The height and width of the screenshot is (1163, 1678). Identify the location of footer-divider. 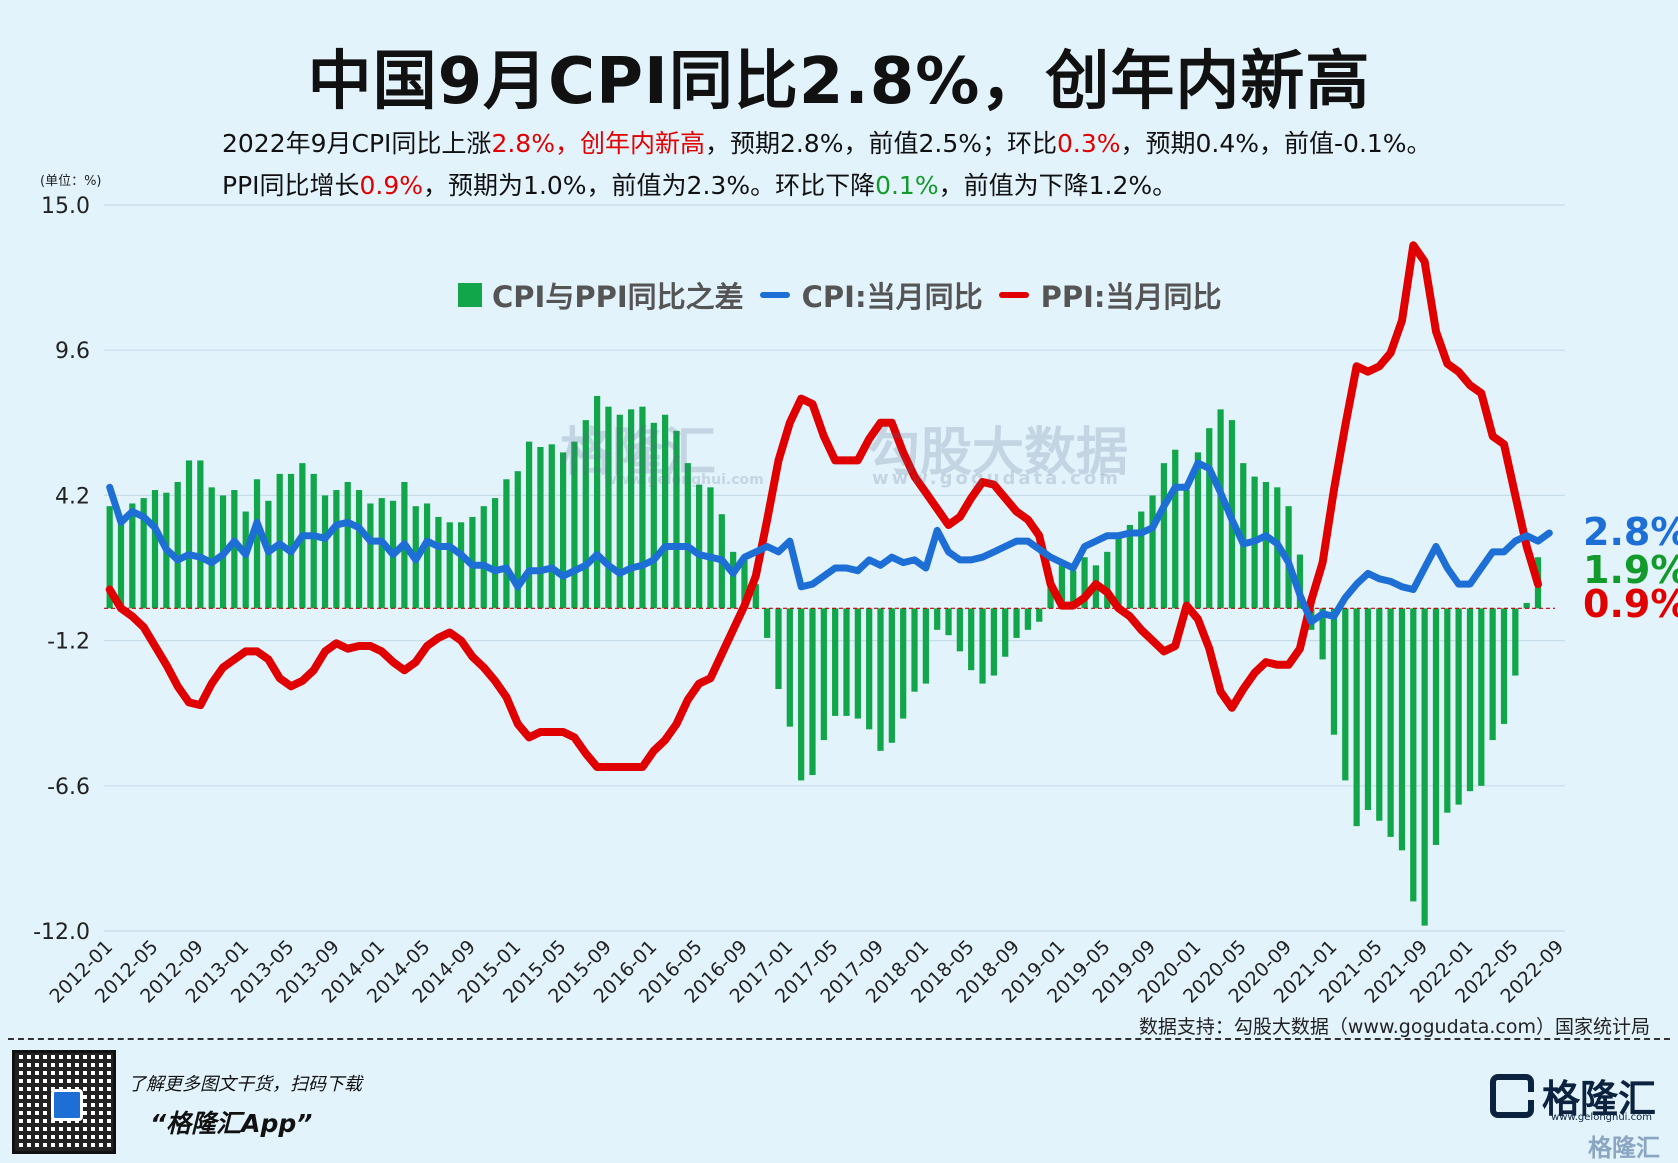
(839, 1039).